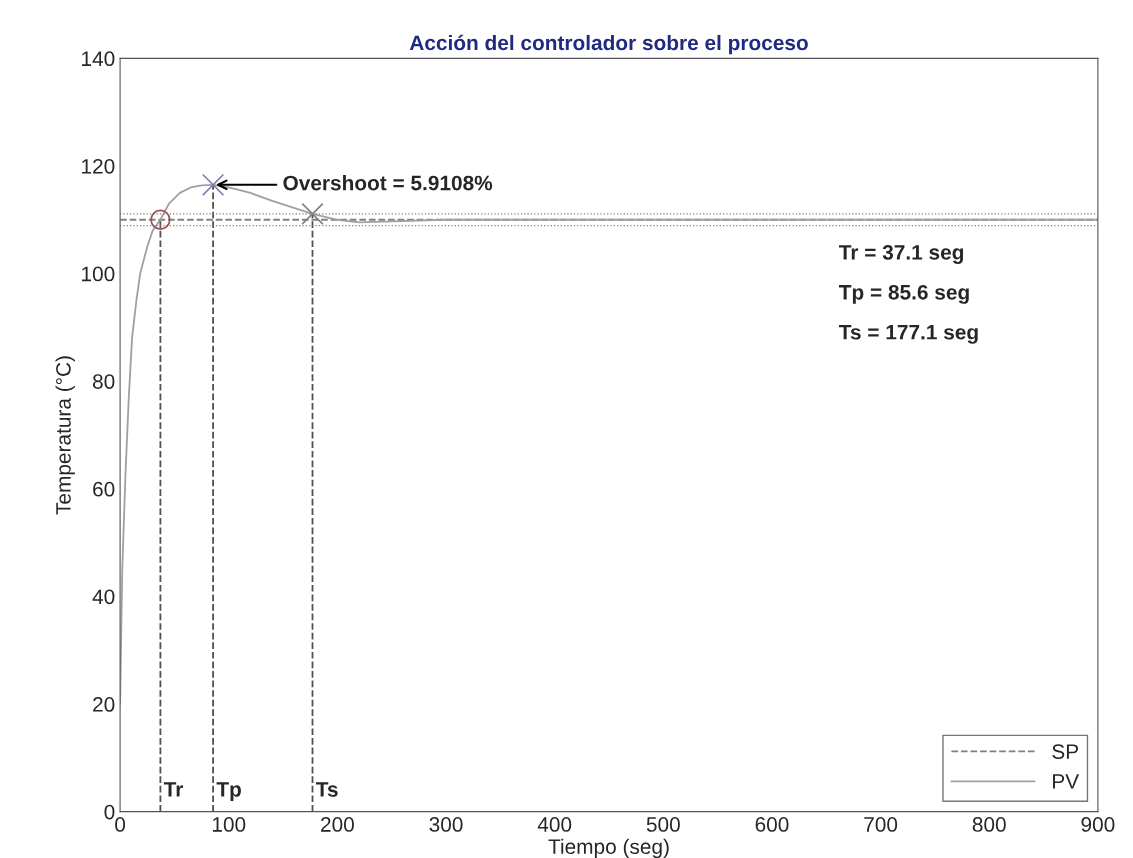 The width and height of the screenshot is (1133, 858). Describe the element at coordinates (104, 489) in the screenshot. I see `y-tick-label: 60` at that location.